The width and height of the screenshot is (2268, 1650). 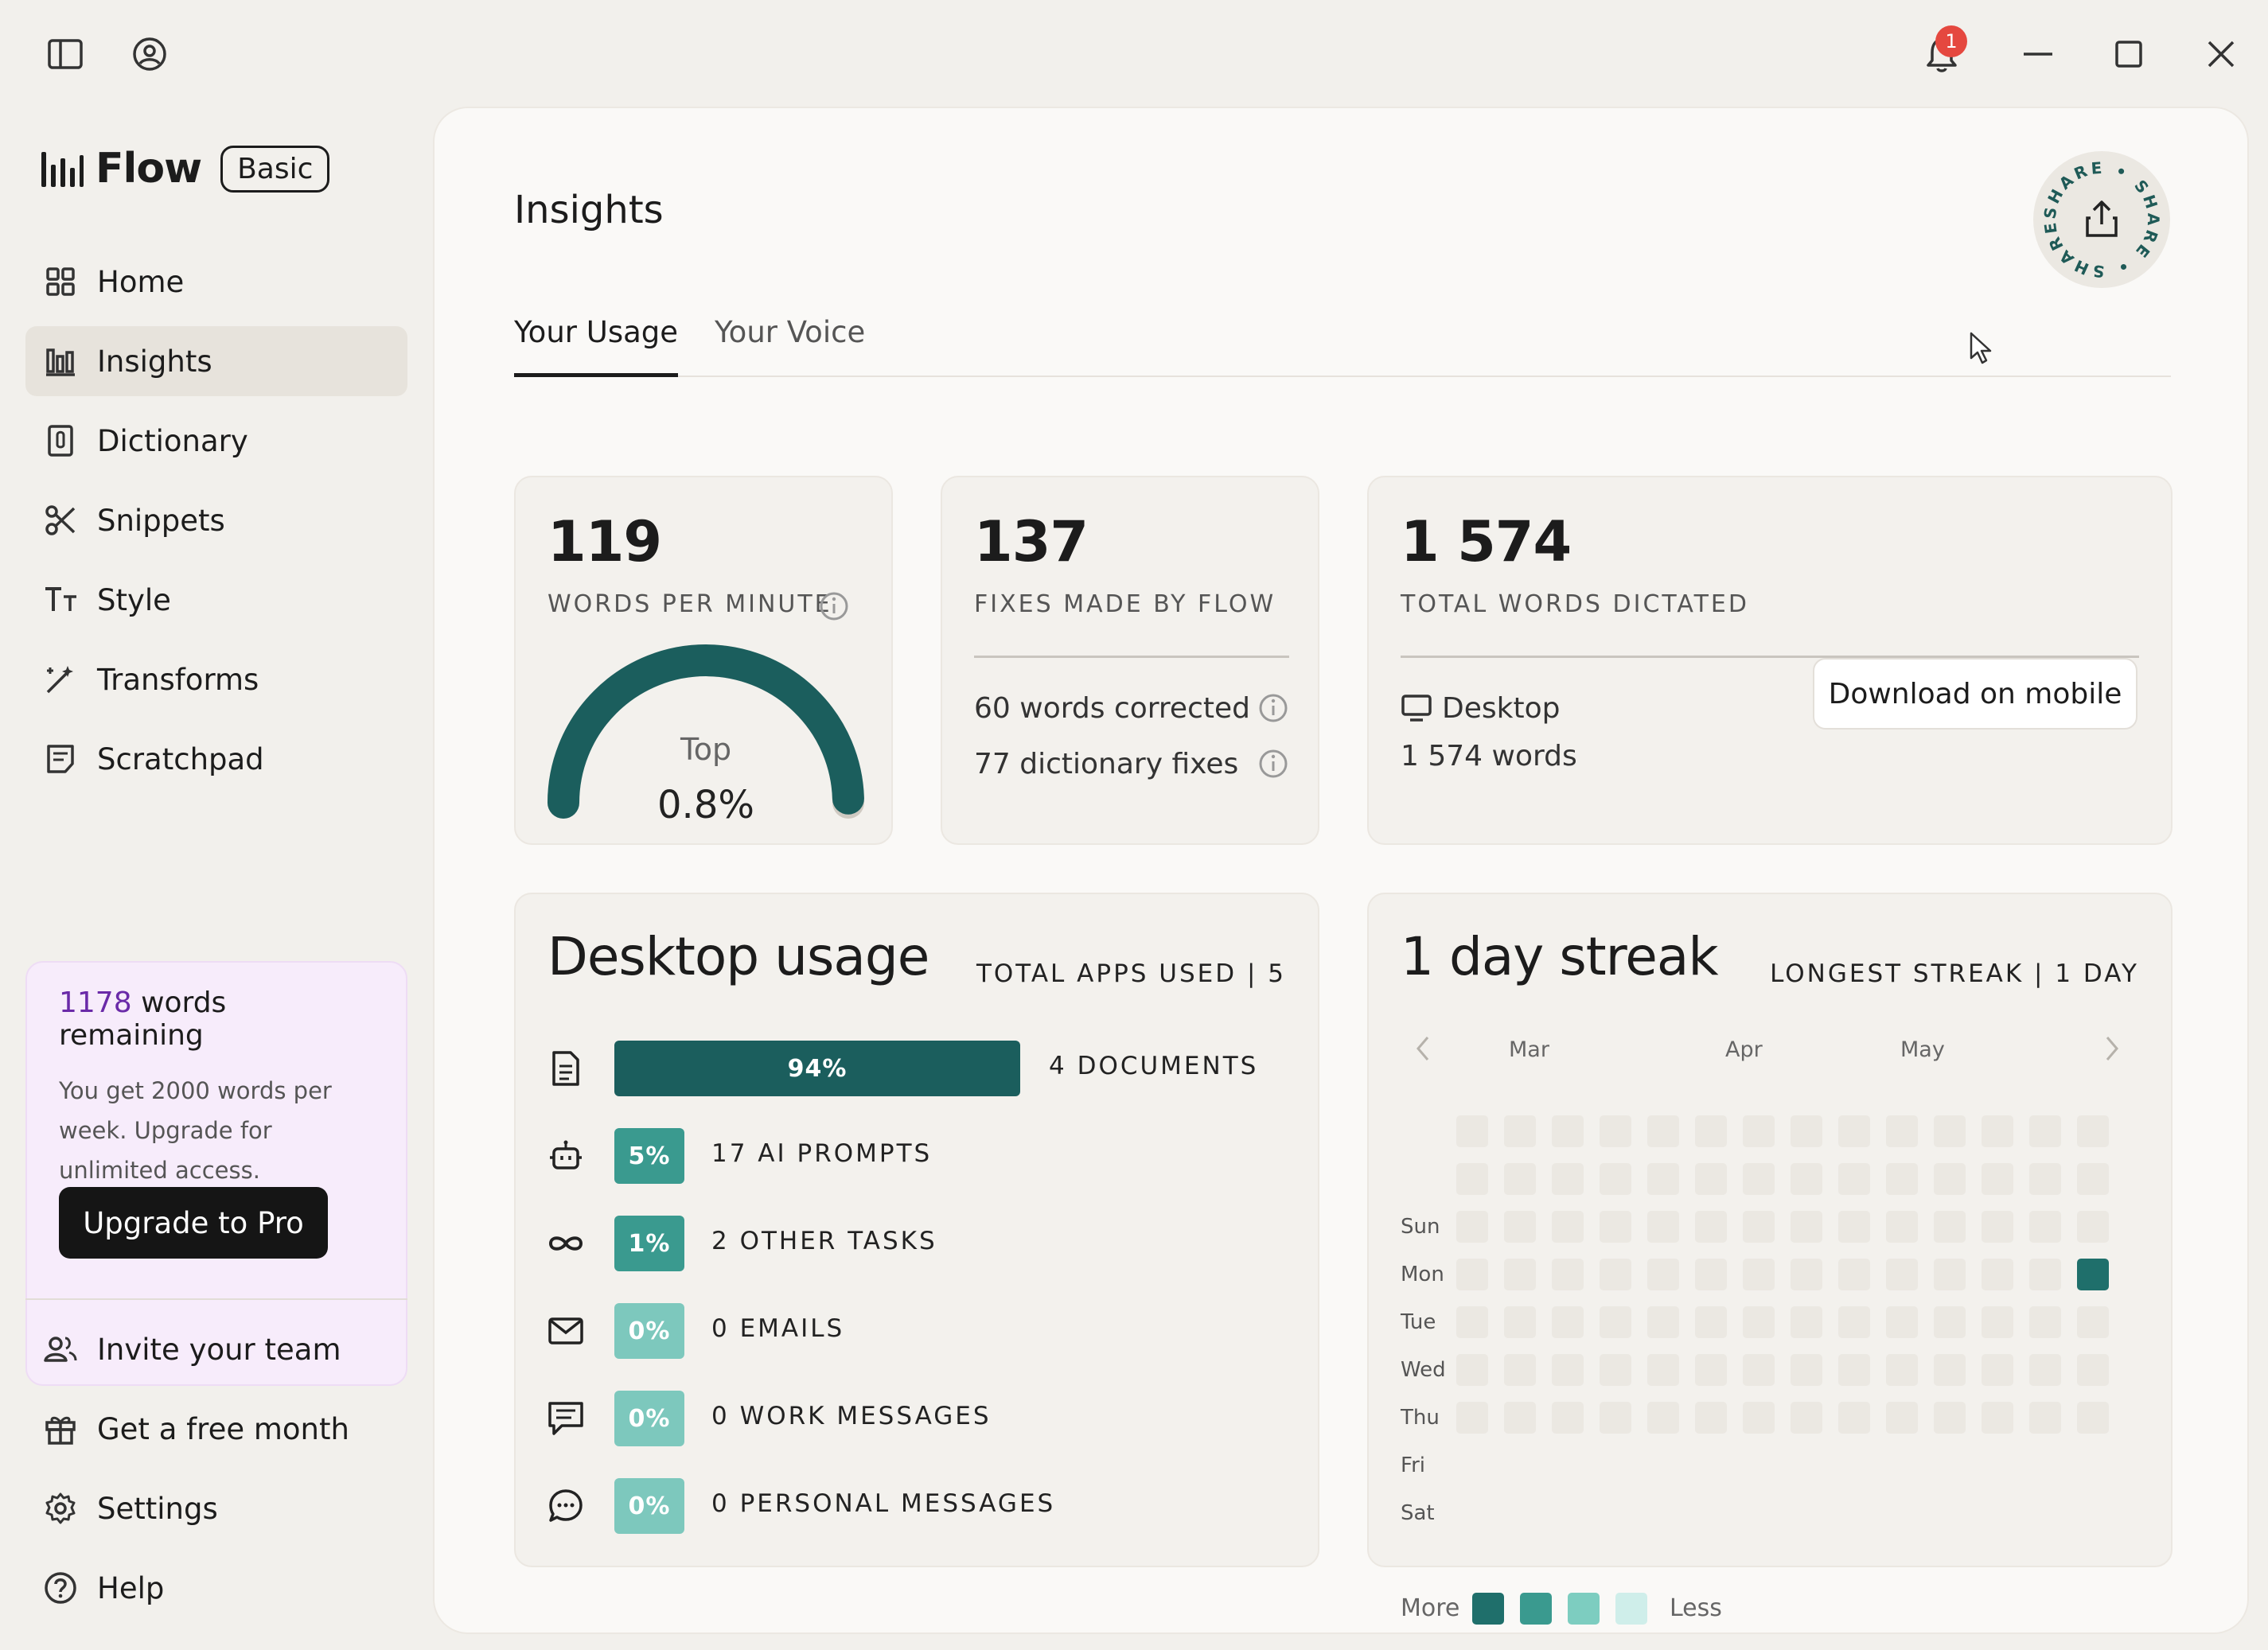 I want to click on download-on-mobile-button: Download on mobile, so click(x=1975, y=694).